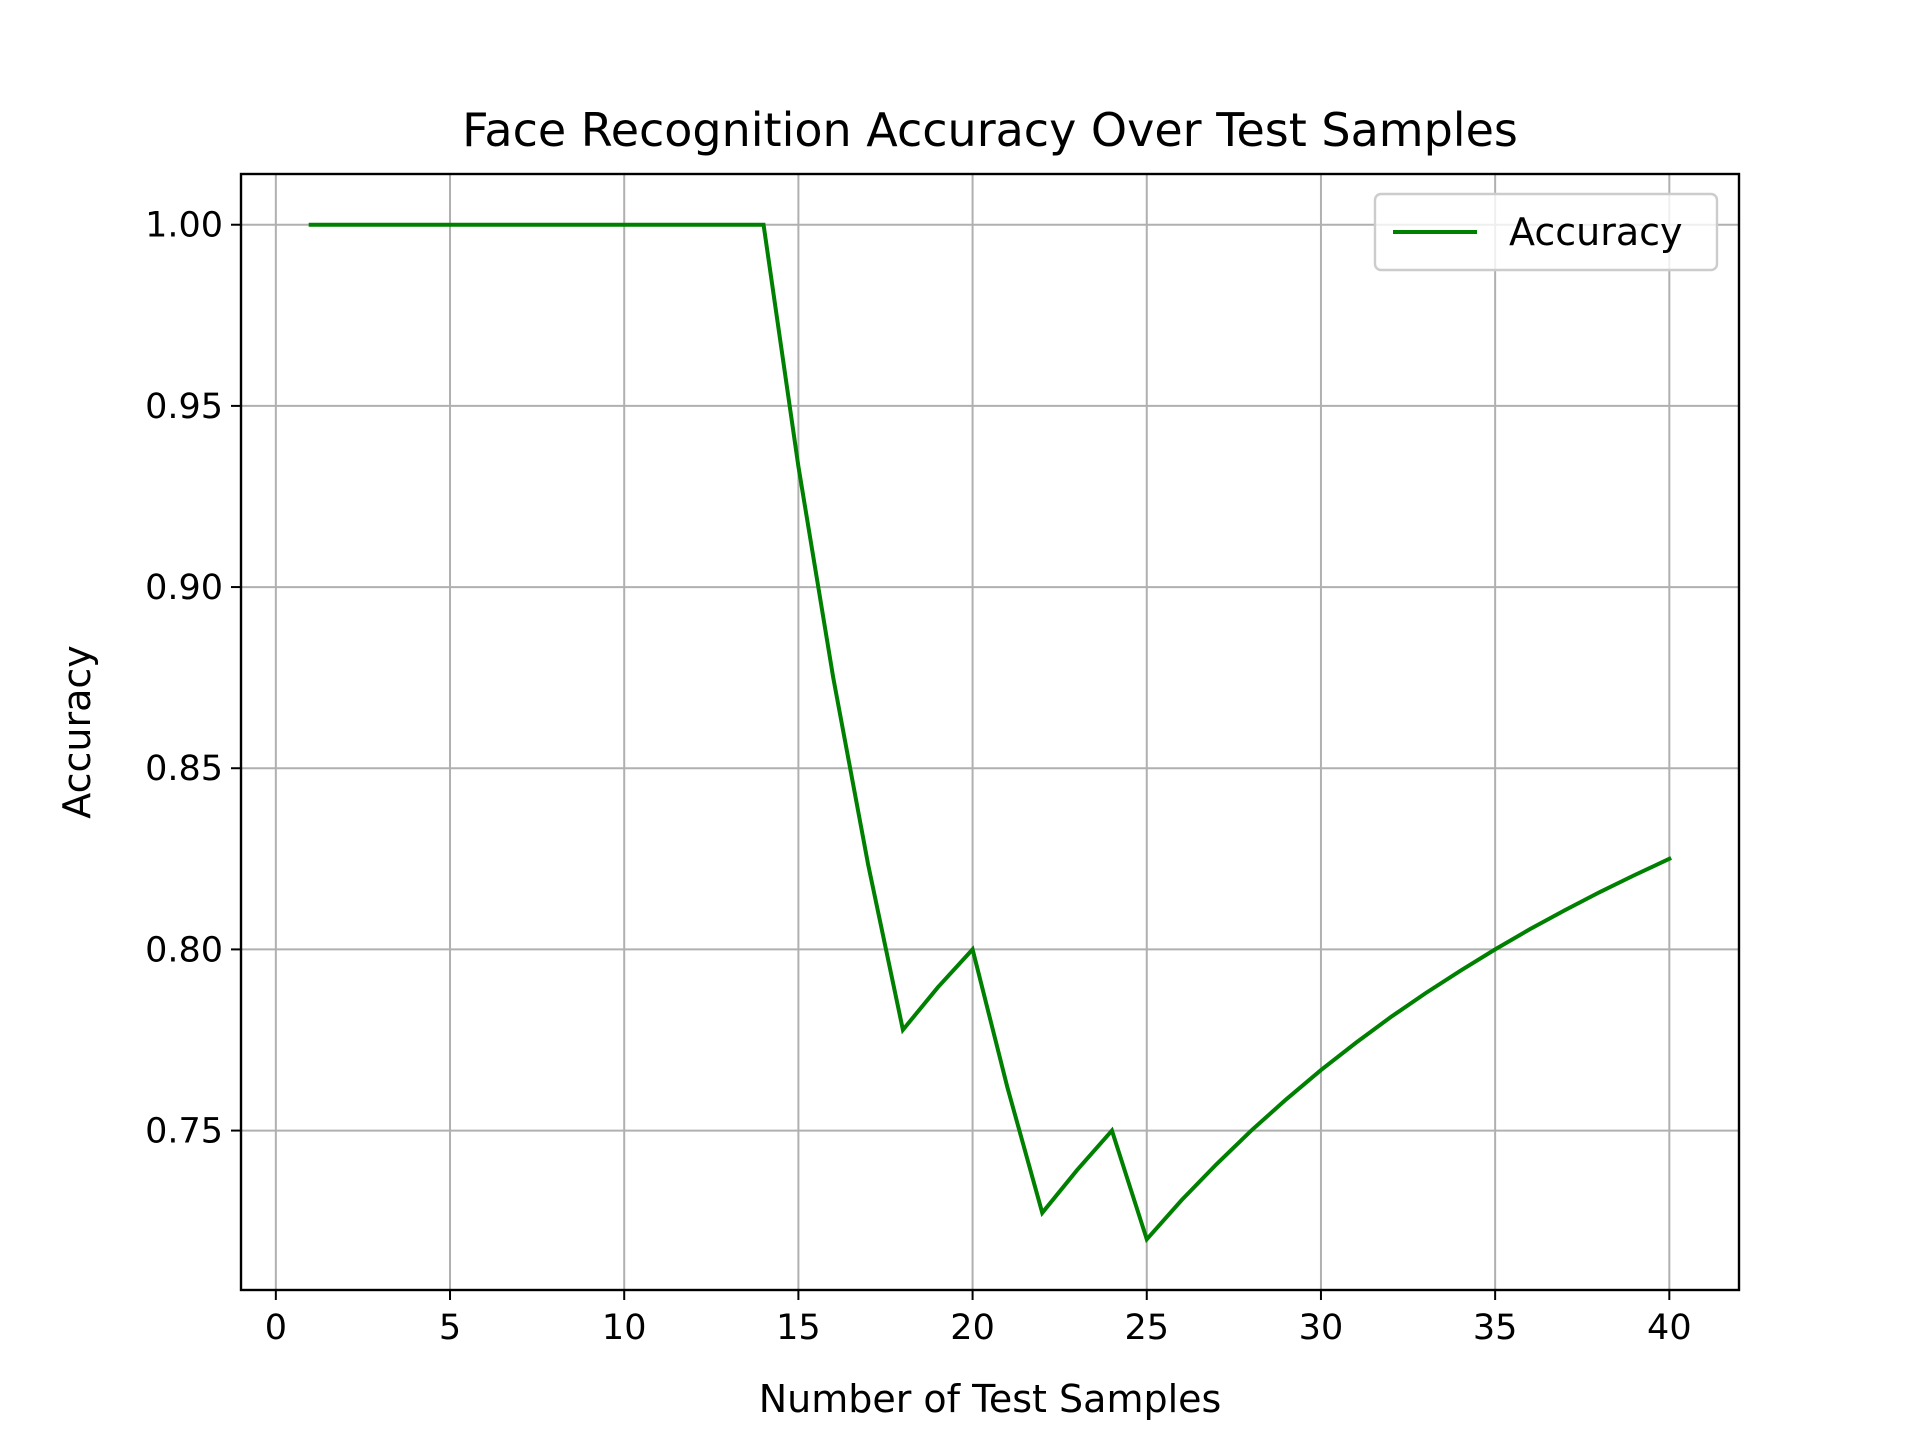 This screenshot has width=1920, height=1440. Describe the element at coordinates (184, 1132) in the screenshot. I see `y-tick-label: 0.75` at that location.